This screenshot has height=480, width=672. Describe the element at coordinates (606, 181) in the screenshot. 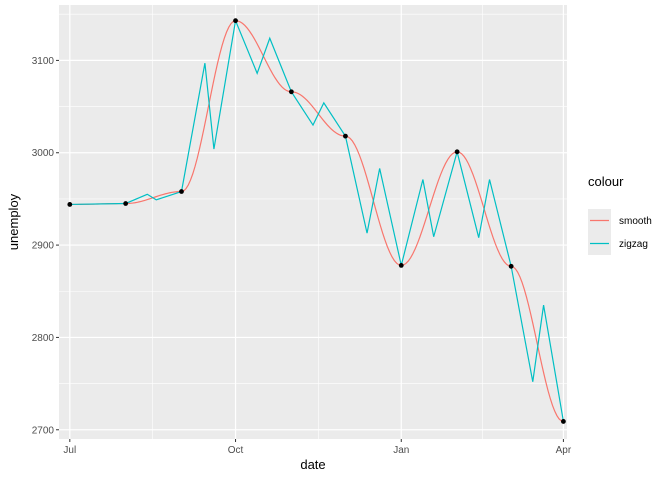

I see `legend-title: colour` at that location.